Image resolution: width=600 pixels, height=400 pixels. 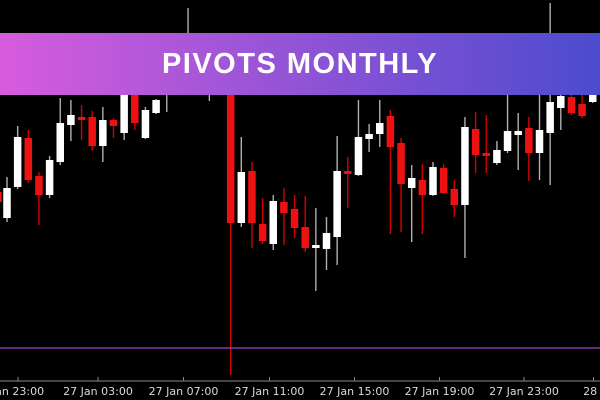 I want to click on time-axis-label: 27 Jan 03:00, so click(x=98, y=391).